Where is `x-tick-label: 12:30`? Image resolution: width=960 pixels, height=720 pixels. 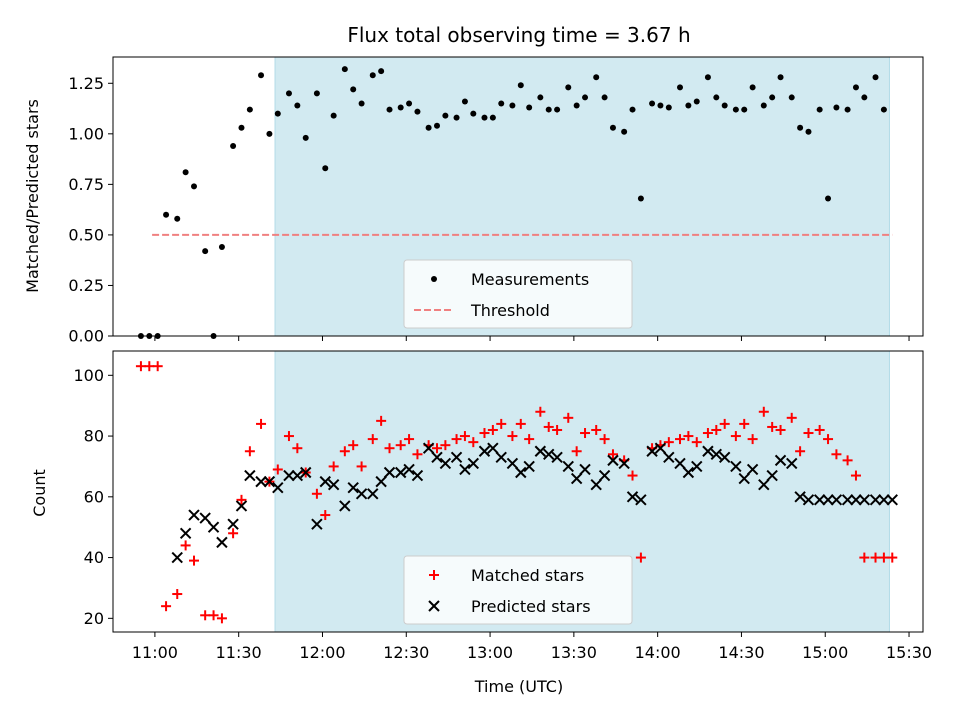 x-tick-label: 12:30 is located at coordinates (406, 652).